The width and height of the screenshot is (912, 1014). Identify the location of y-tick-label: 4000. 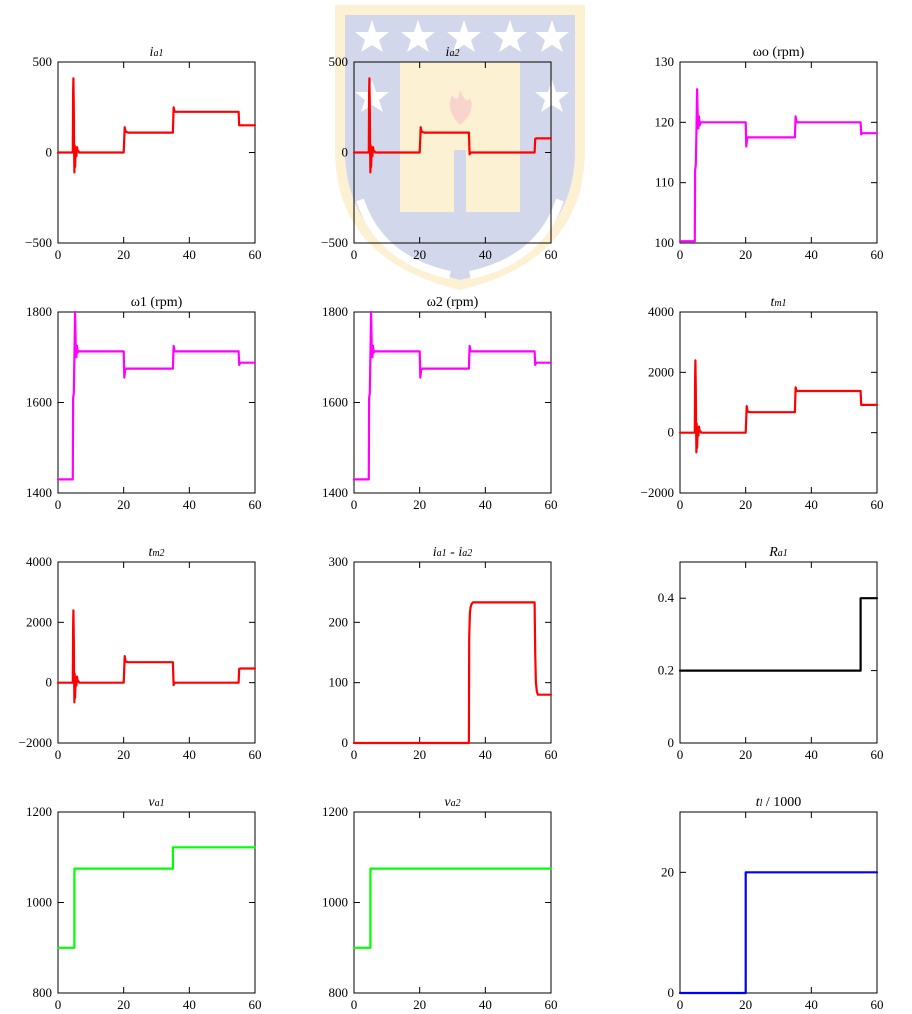
(661, 311).